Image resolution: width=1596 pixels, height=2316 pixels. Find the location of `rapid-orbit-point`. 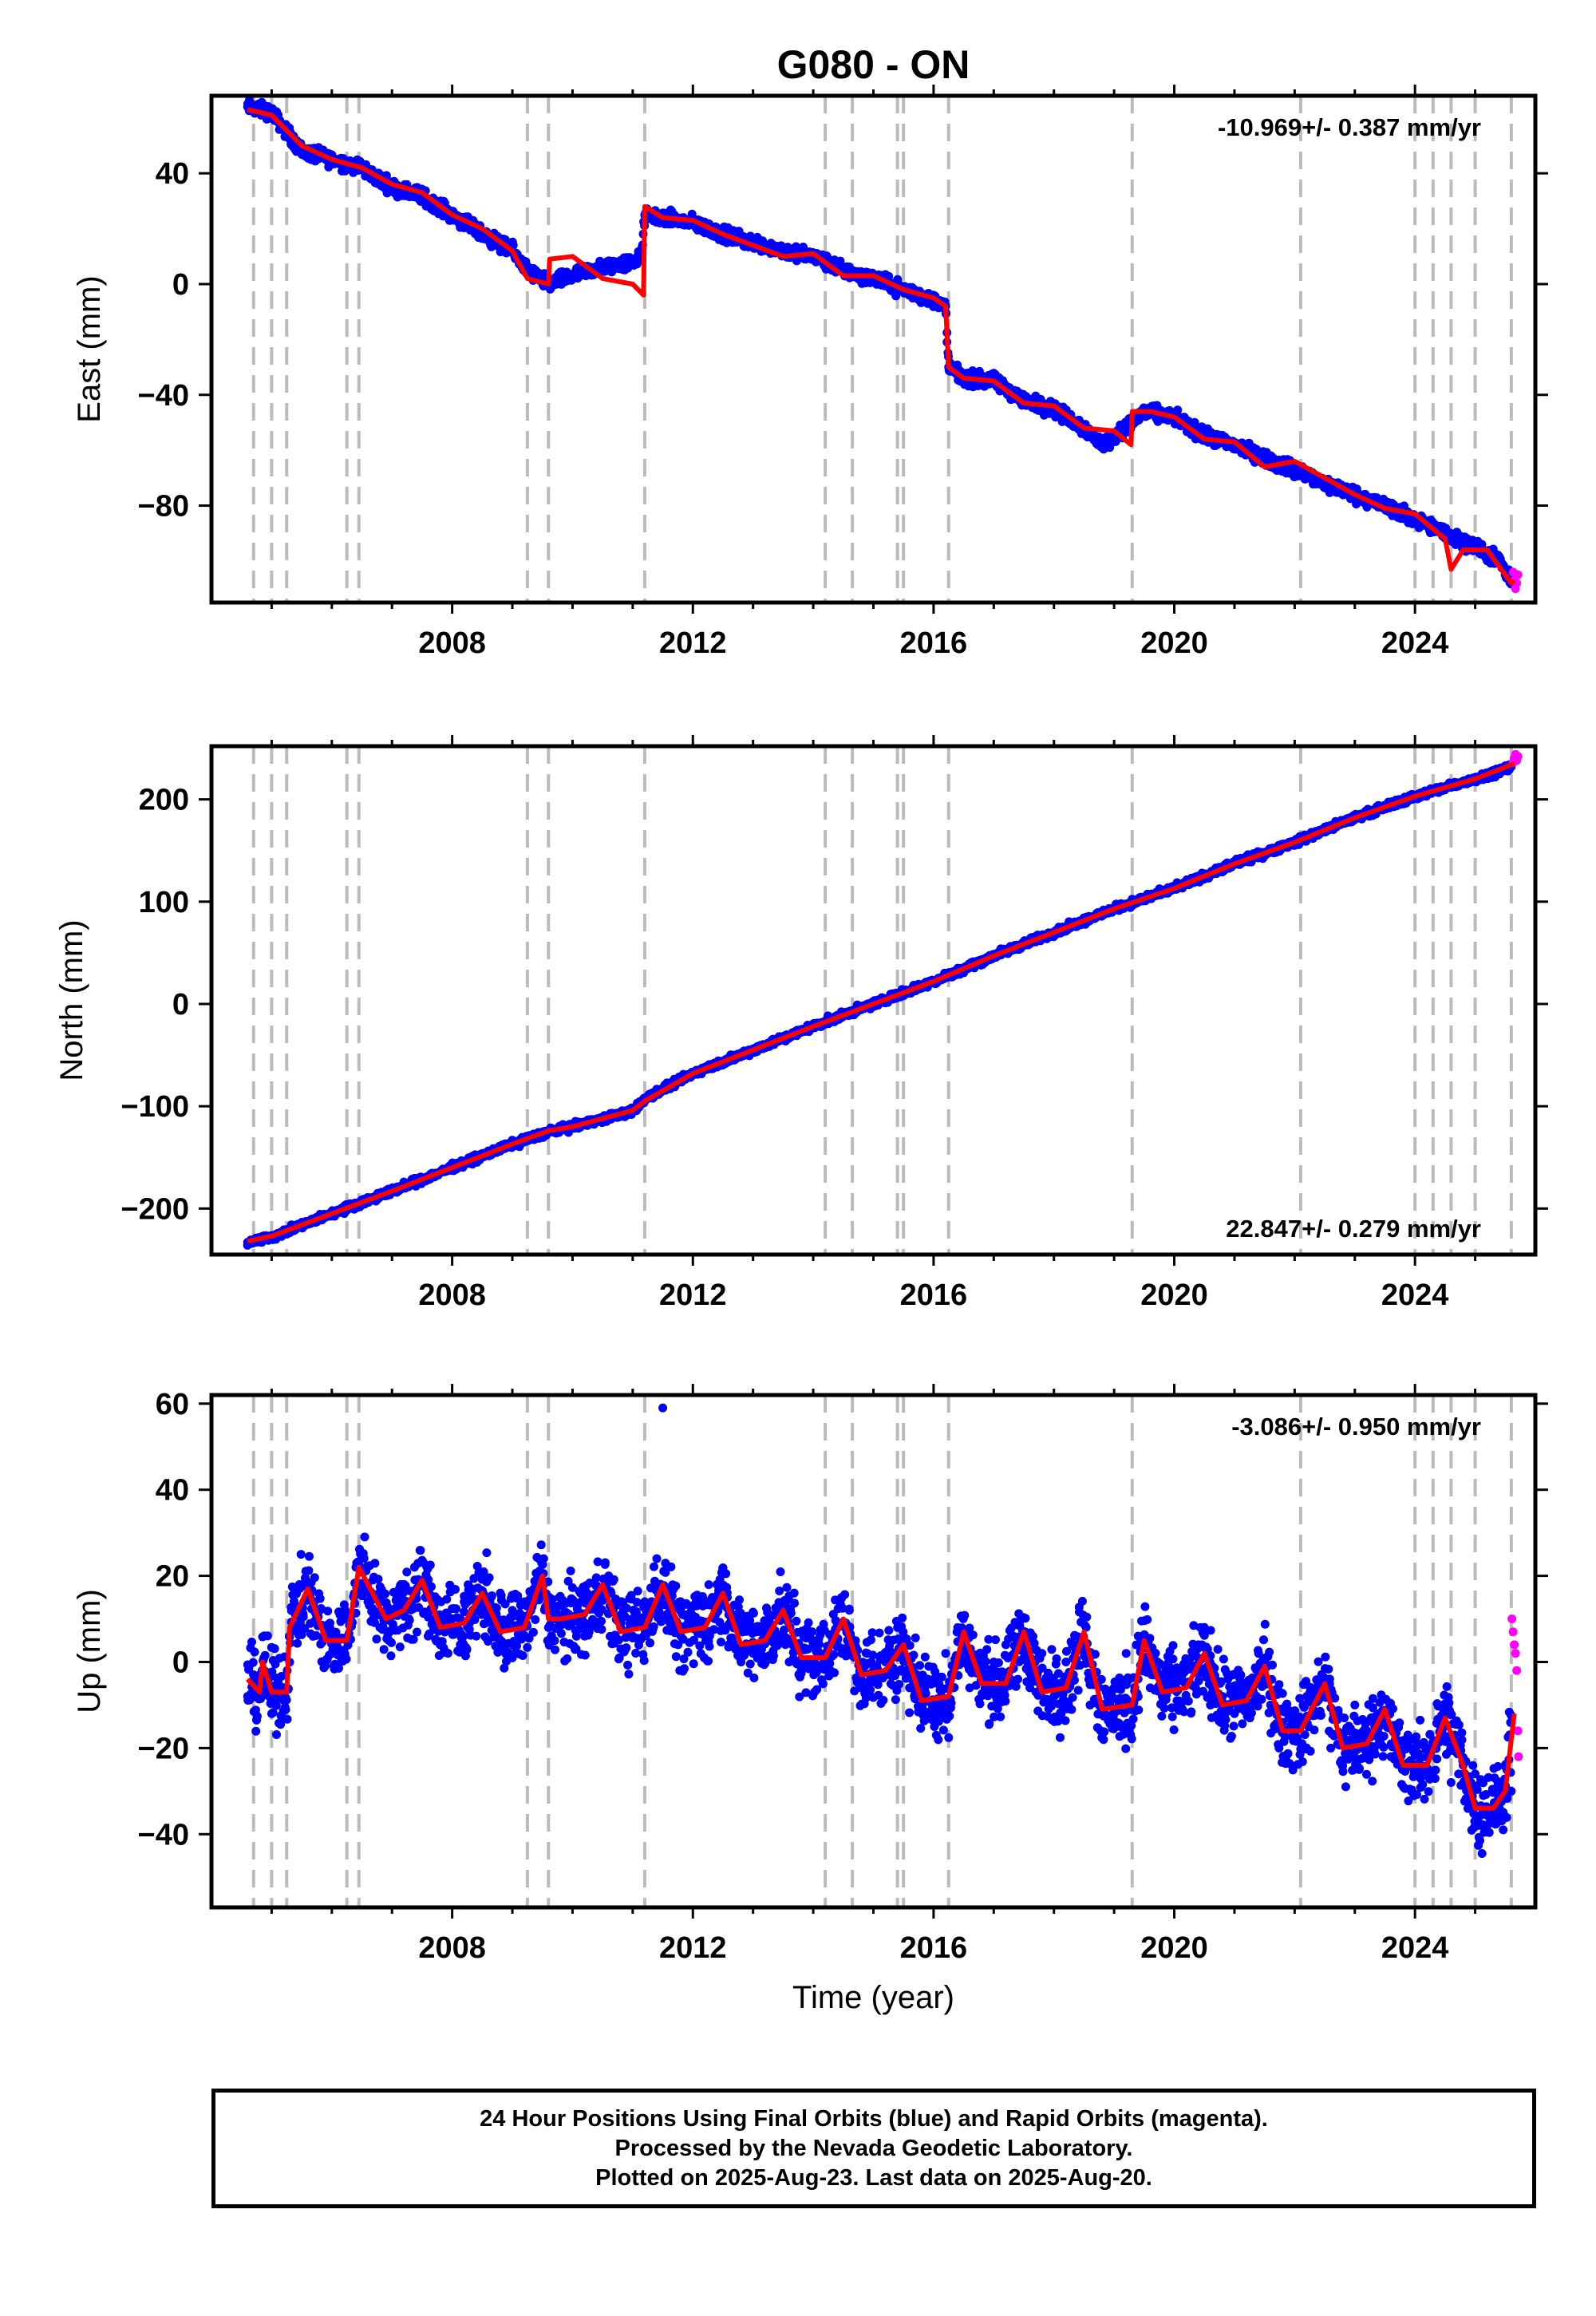

rapid-orbit-point is located at coordinates (1518, 574).